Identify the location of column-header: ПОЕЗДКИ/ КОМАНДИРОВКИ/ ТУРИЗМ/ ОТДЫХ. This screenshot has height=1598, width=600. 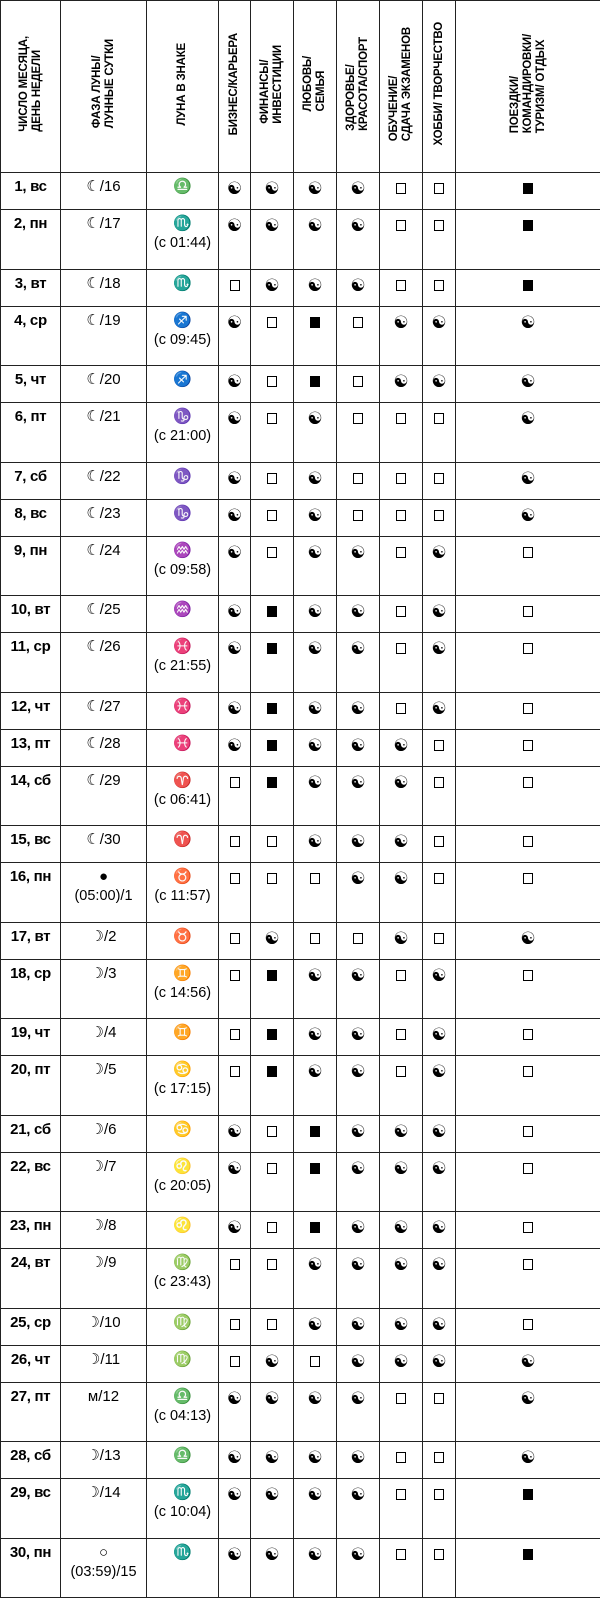
(528, 87).